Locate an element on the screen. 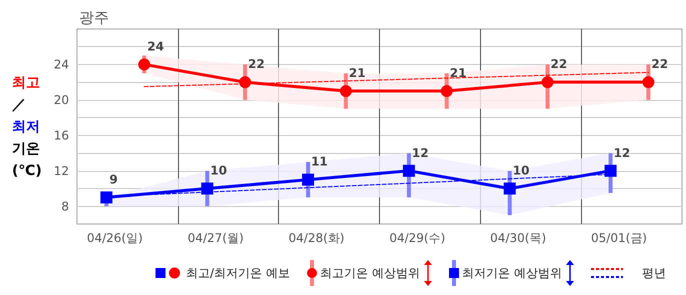 This screenshot has height=295, width=686. data-label: 11 is located at coordinates (319, 161).